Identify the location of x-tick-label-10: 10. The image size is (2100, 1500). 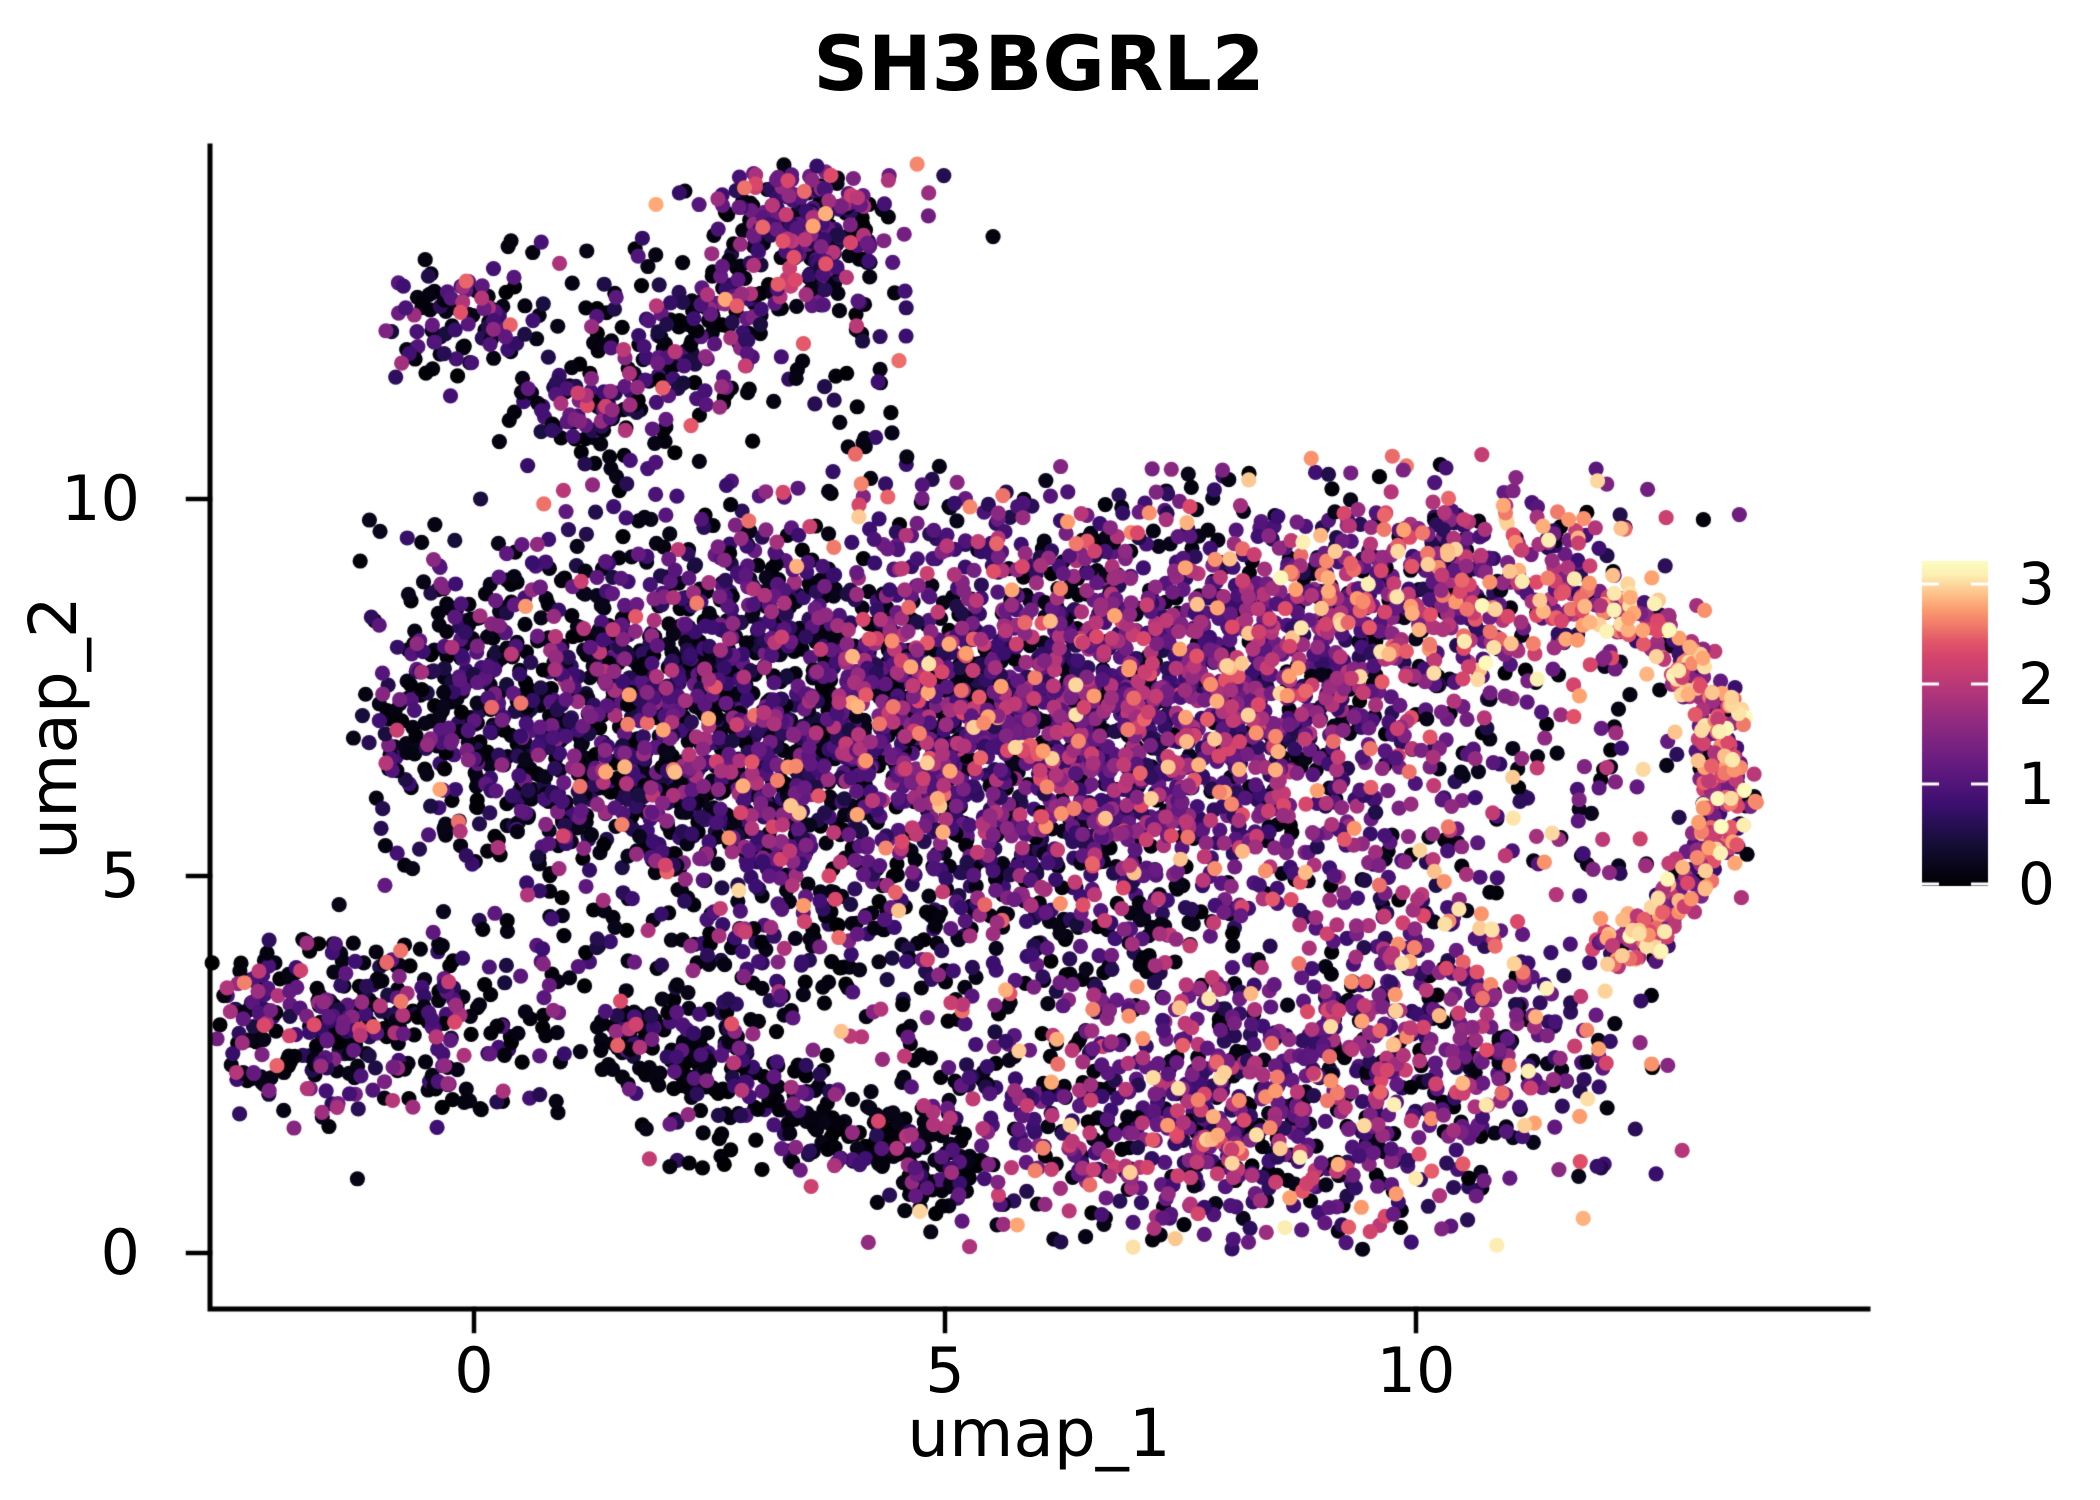
(1416, 1370).